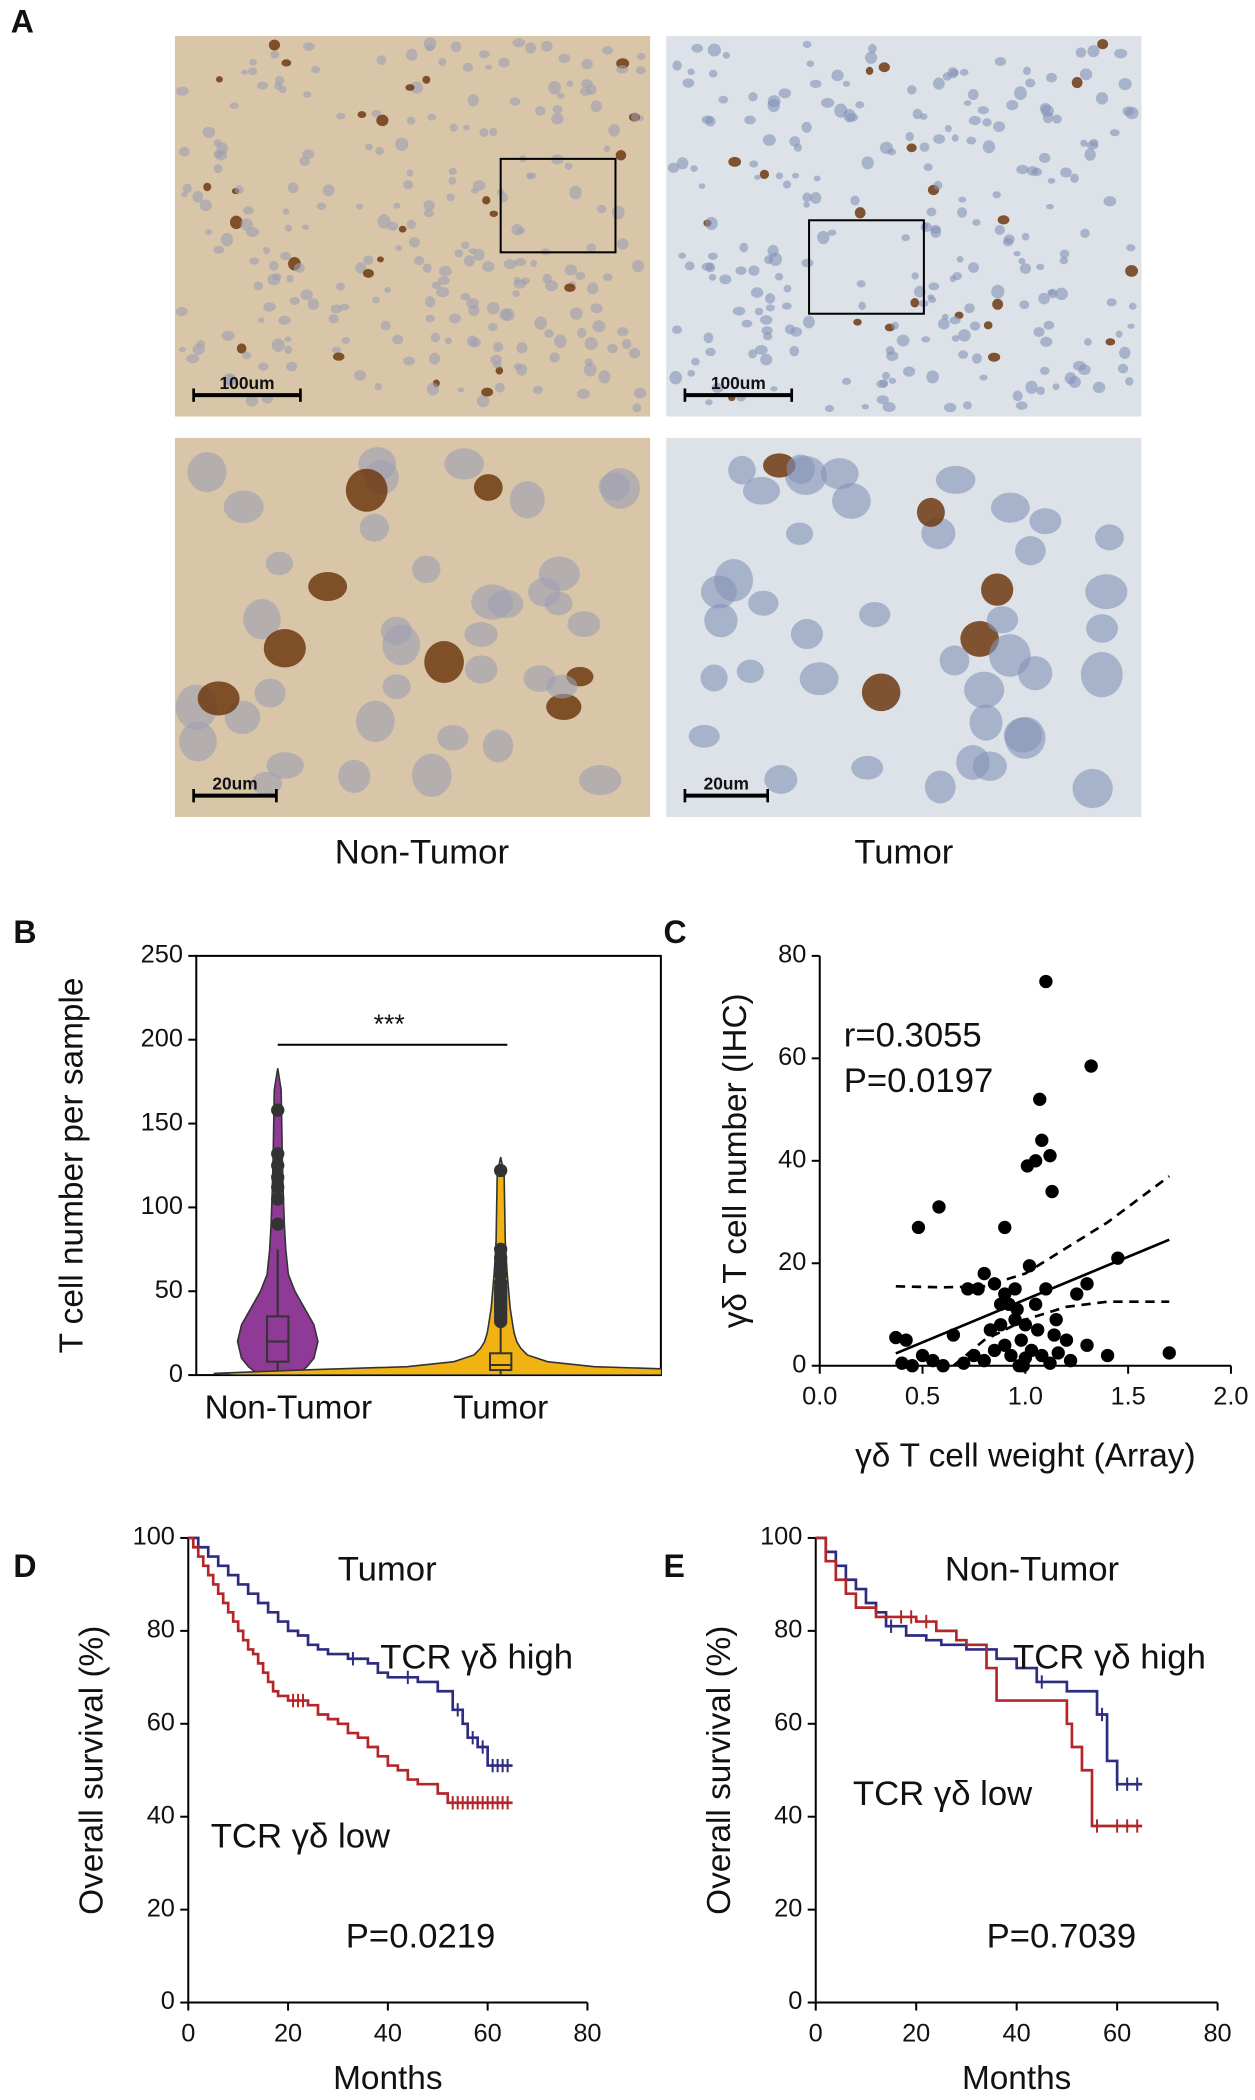  Describe the element at coordinates (587, 2033) in the screenshot. I see `x-tick-label: 80` at that location.